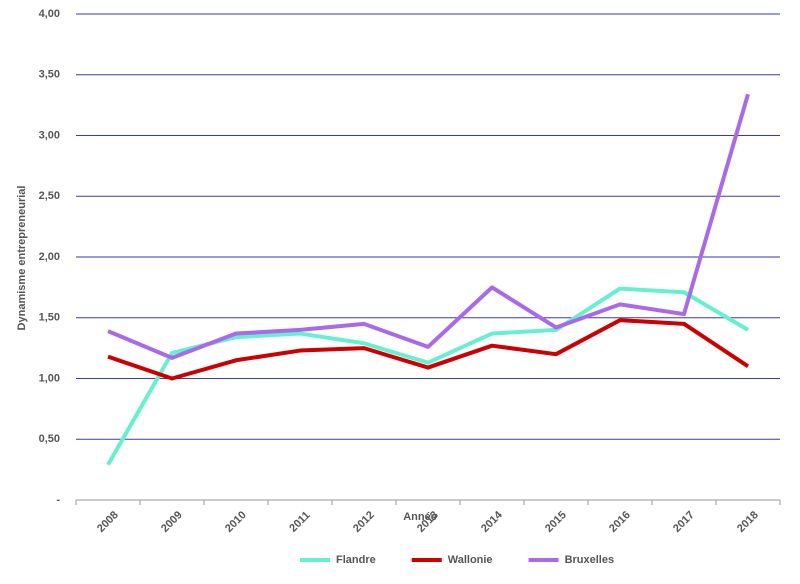 Image resolution: width=800 pixels, height=584 pixels. I want to click on y-tick-label: 3,50, so click(49, 75).